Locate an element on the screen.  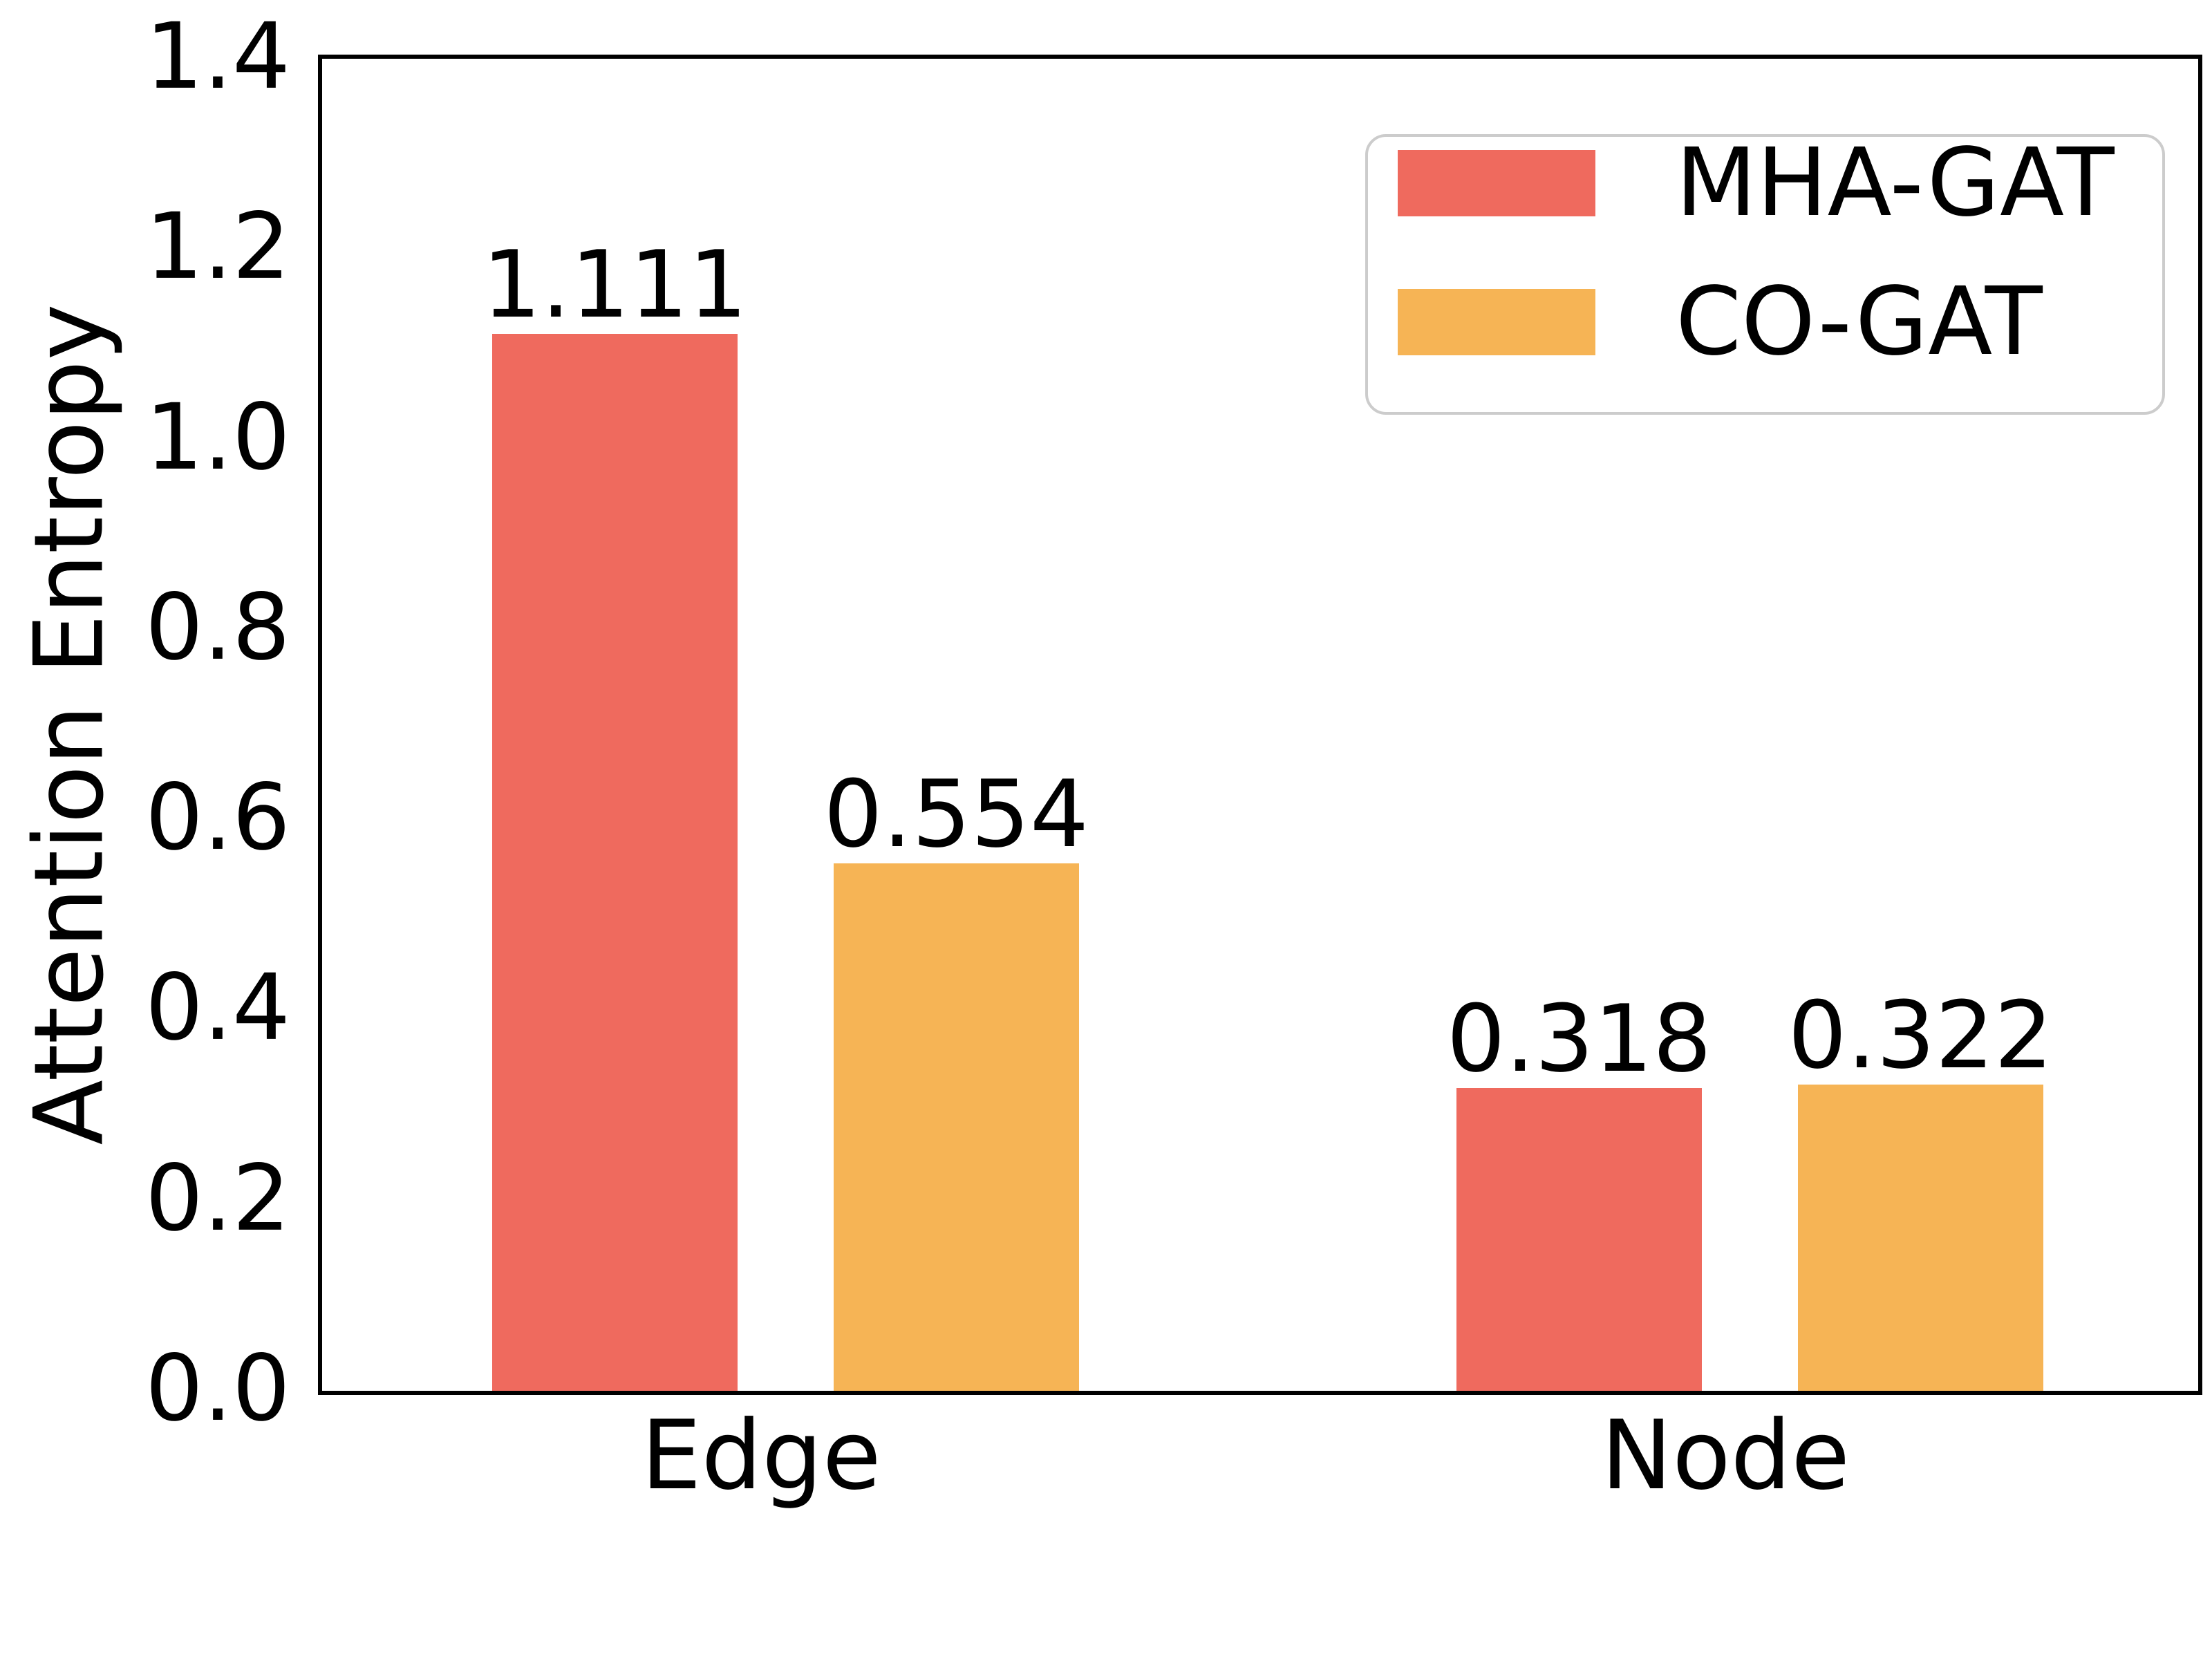
value-label-node-mha-gat: 0.318 is located at coordinates (1579, 1039).